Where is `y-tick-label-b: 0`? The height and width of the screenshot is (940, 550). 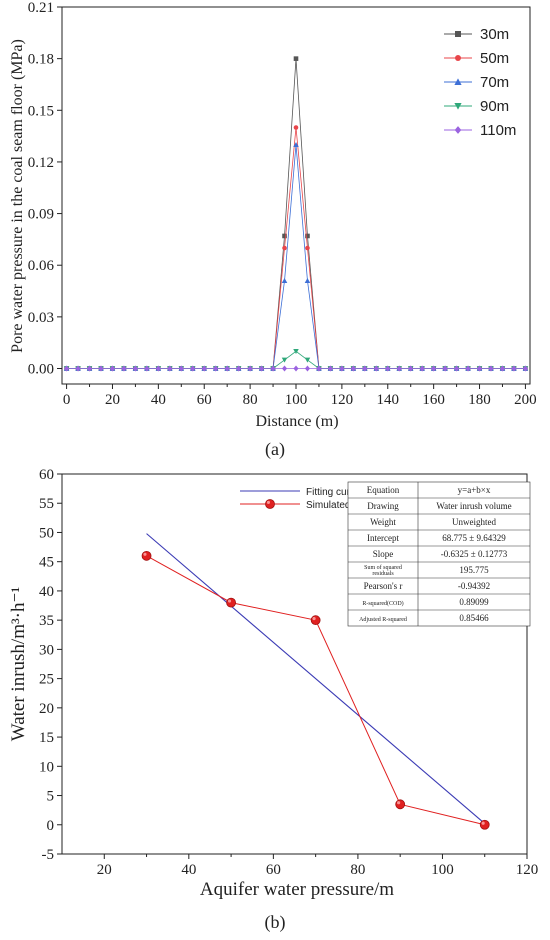
y-tick-label-b: 0 is located at coordinates (51, 826).